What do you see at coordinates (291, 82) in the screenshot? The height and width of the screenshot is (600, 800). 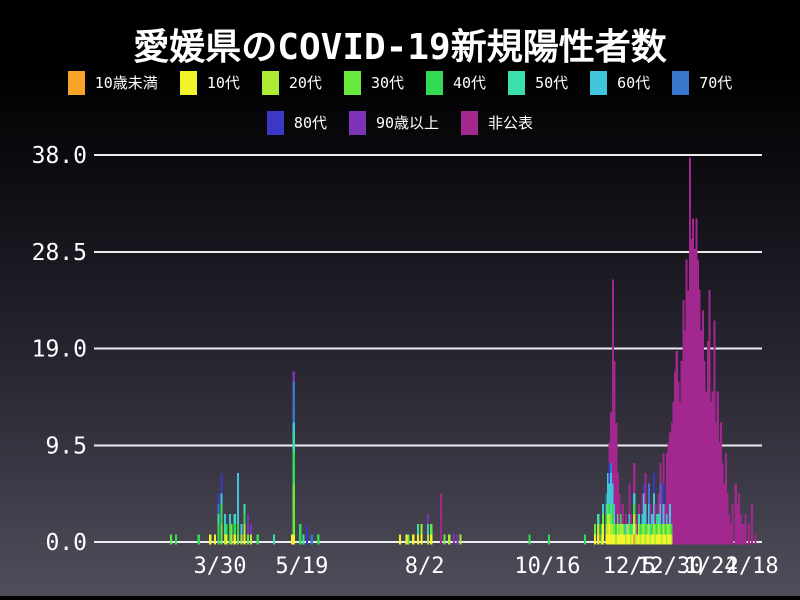 I see `legend-item-t20: 20代` at bounding box center [291, 82].